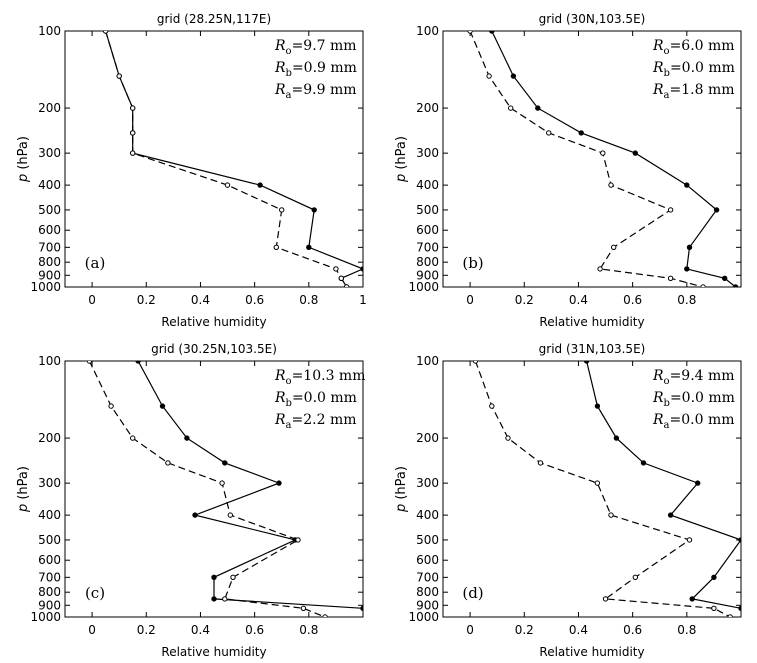 The image size is (757, 663). What do you see at coordinates (49, 210) in the screenshot?
I see `y-tick-label: 500` at bounding box center [49, 210].